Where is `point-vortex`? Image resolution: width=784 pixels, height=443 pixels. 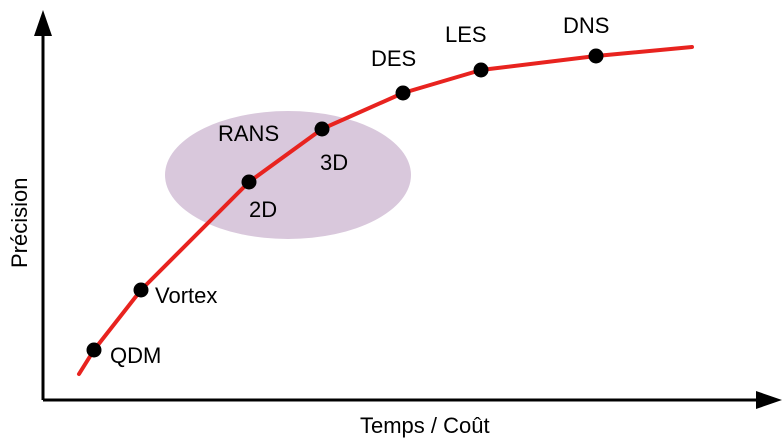 point-vortex is located at coordinates (141, 290).